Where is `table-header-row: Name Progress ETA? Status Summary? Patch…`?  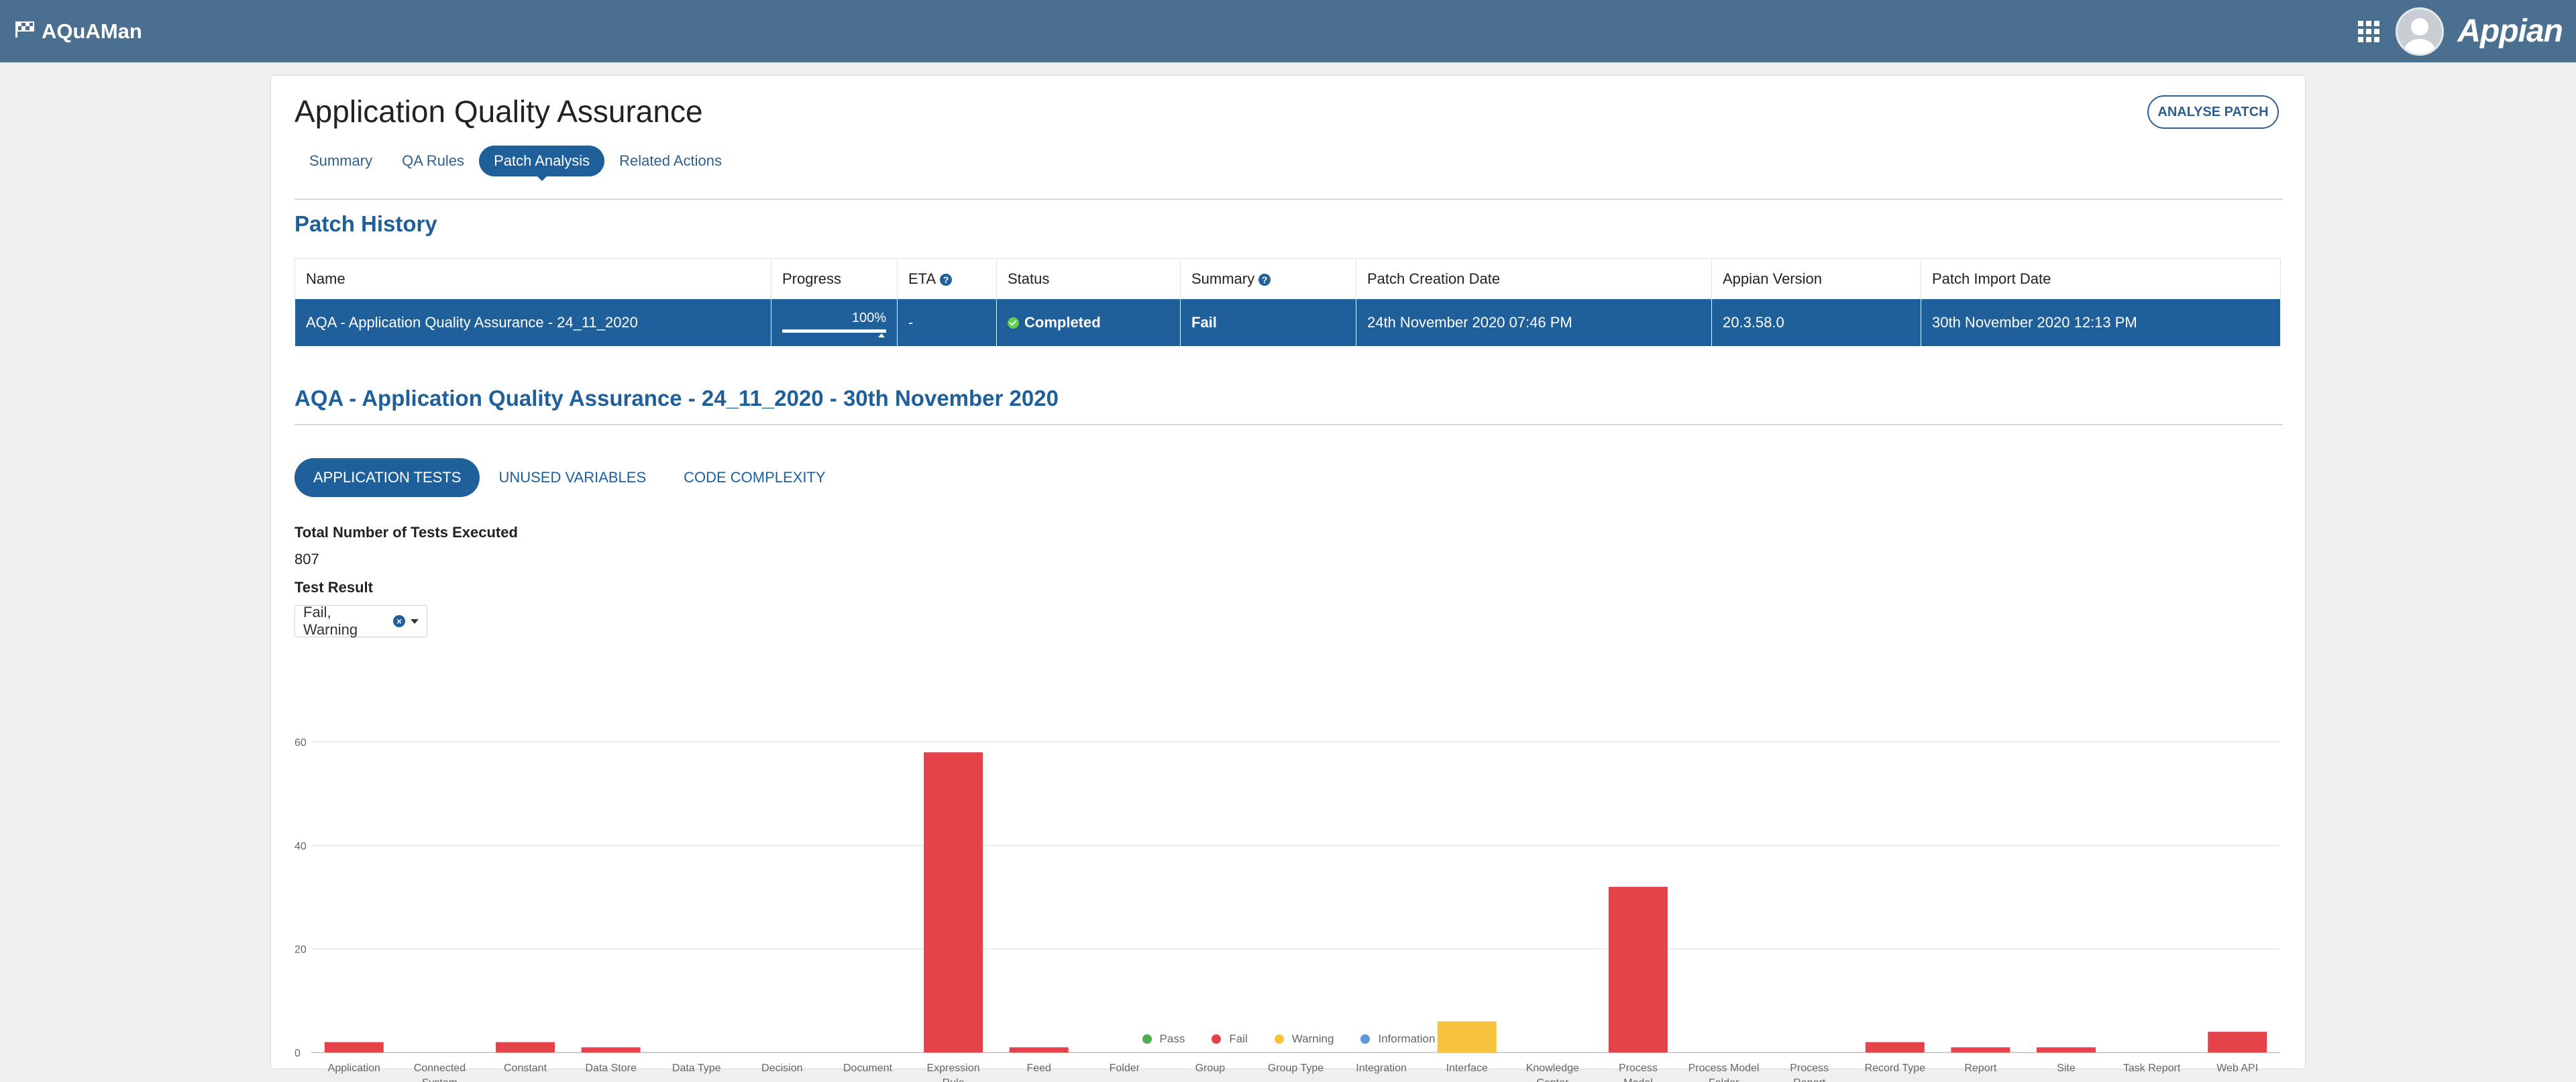 table-header-row: Name Progress ETA? Status Summary? Patch… is located at coordinates (1287, 278).